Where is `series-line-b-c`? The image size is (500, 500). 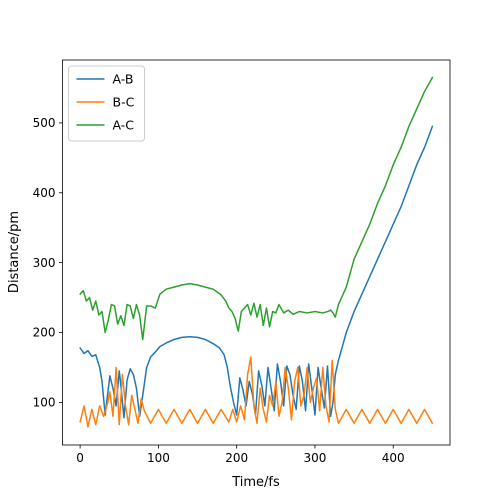
series-line-b-c is located at coordinates (256, 392).